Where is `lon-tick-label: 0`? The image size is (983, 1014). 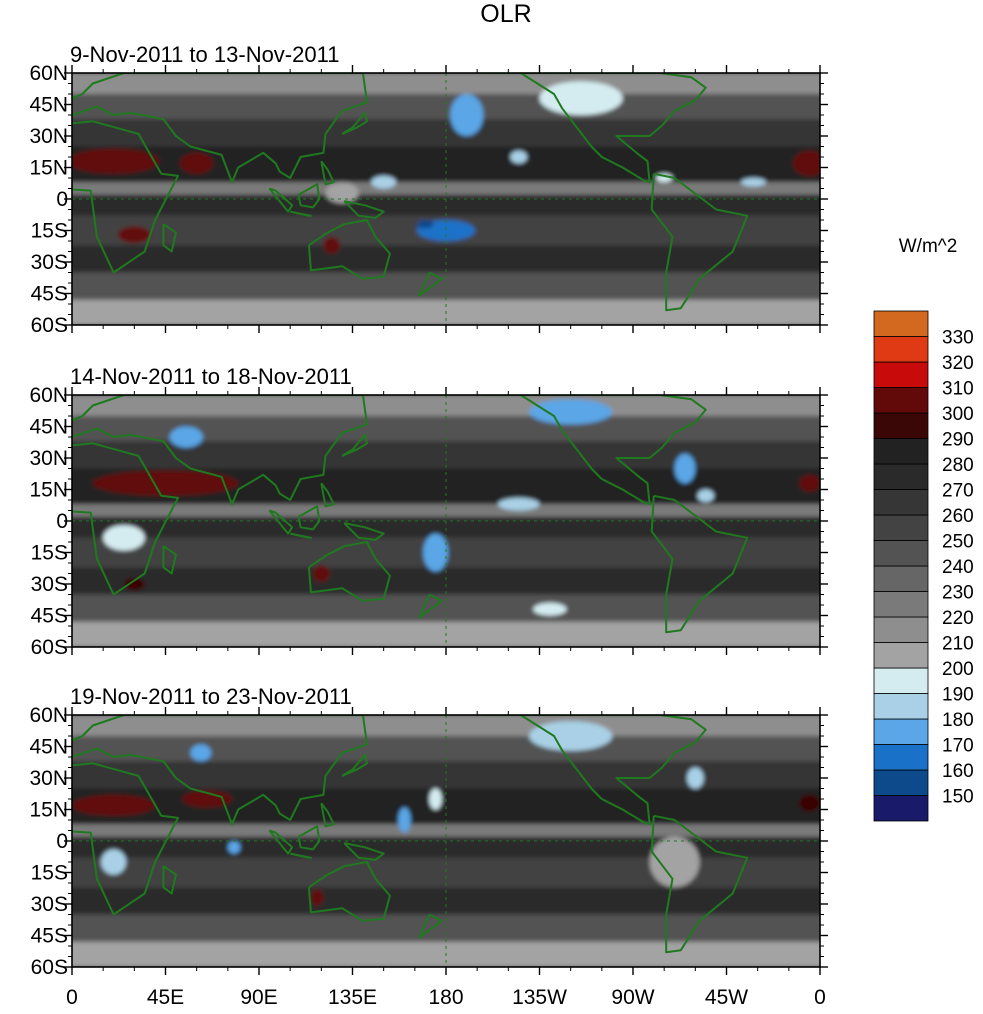 lon-tick-label: 0 is located at coordinates (72, 997).